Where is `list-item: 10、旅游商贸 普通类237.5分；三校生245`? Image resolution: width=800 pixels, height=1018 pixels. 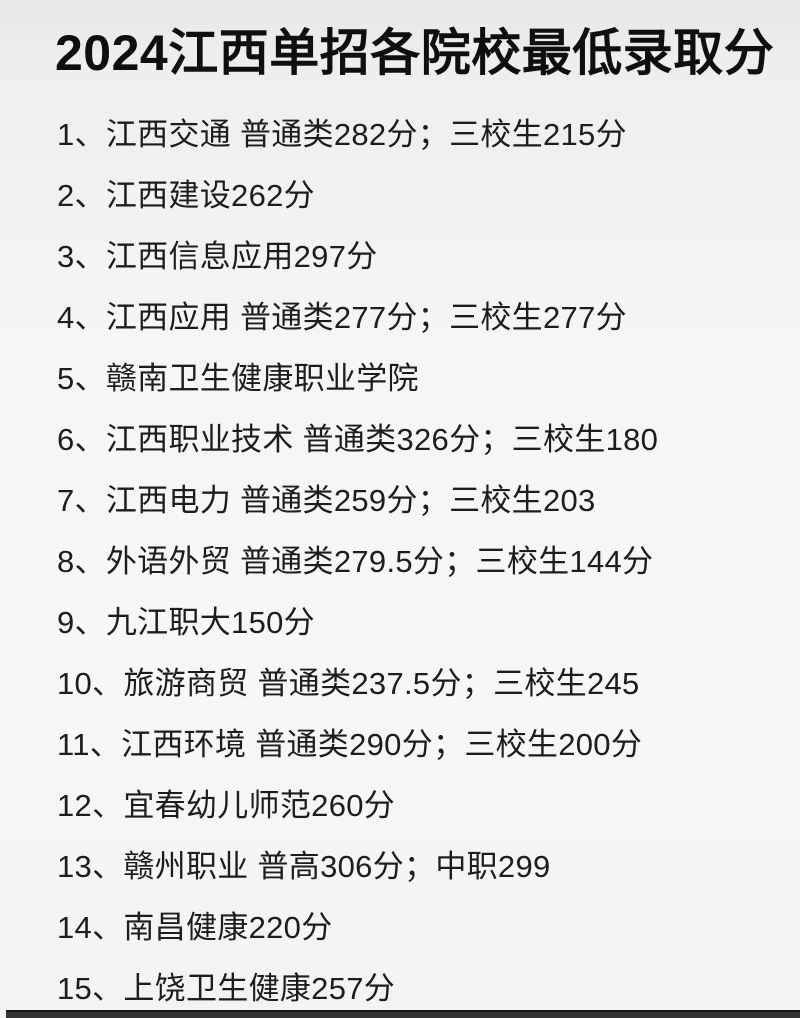
list-item: 10、旅游商贸 普通类237.5分；三校生245 is located at coordinates (348, 683).